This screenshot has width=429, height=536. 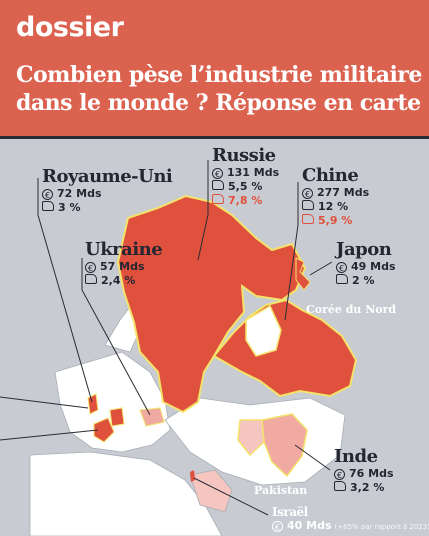 I want to click on title-line: dans le monde ? Réponse en carte, so click(x=218, y=103).